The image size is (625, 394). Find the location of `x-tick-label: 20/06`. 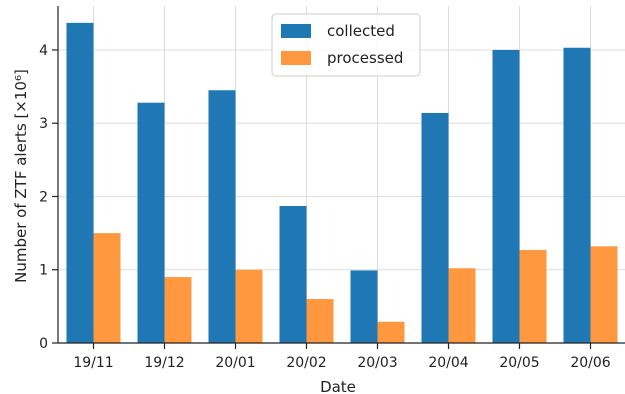

x-tick-label: 20/06 is located at coordinates (590, 363).